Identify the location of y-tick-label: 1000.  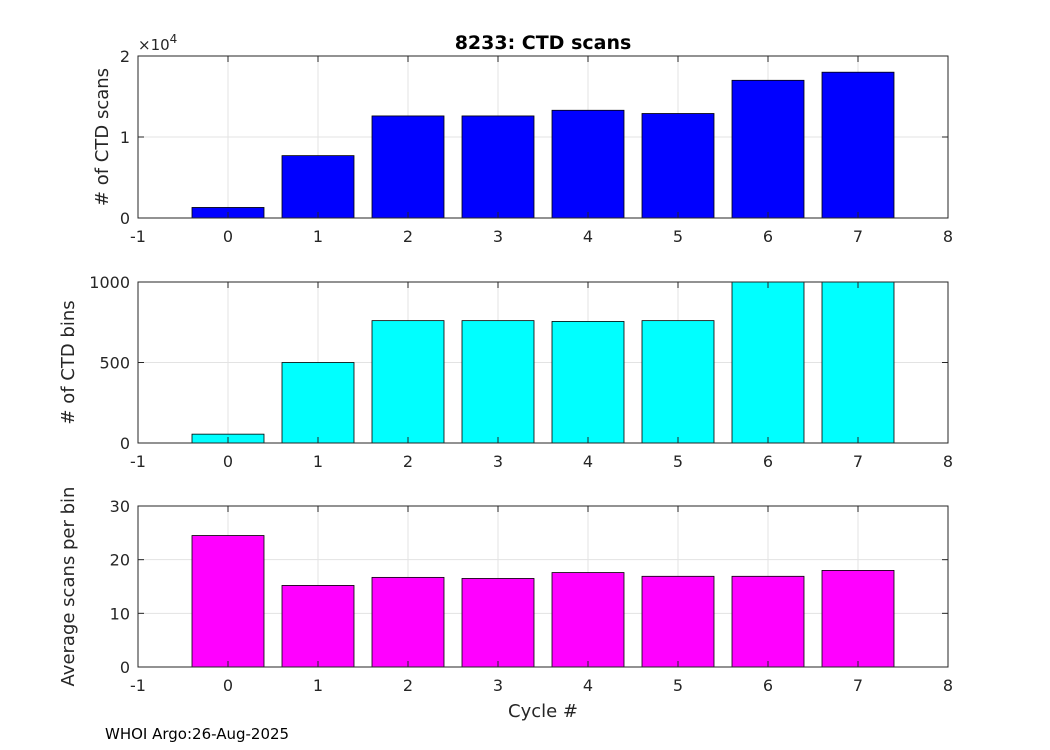
(109, 282).